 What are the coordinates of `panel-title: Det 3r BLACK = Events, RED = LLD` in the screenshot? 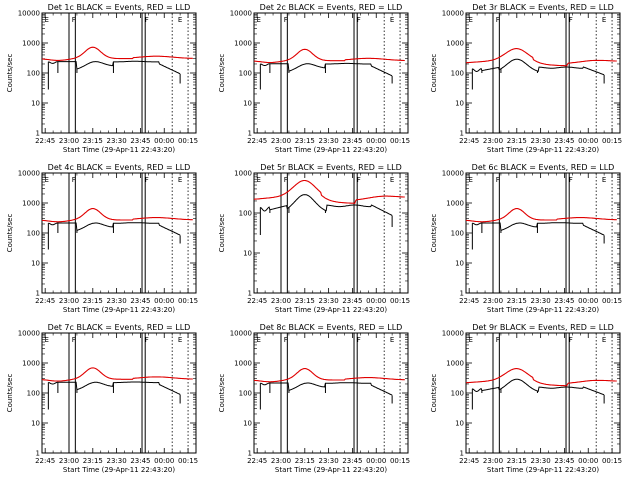 It's located at (543, 7).